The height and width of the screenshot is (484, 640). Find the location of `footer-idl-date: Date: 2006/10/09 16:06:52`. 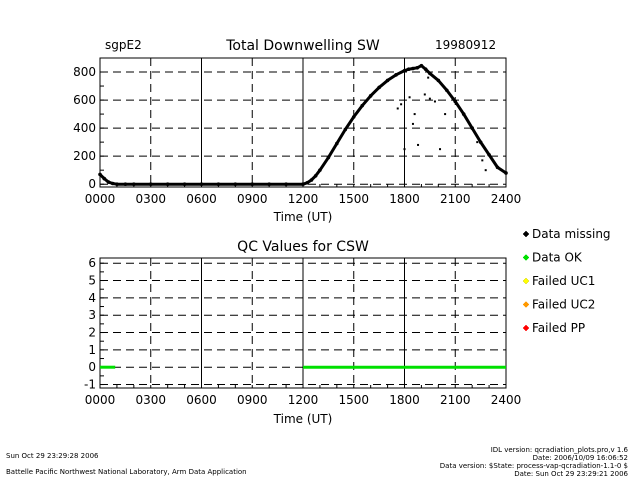

footer-idl-date: Date: 2006/10/09 16:06:52 is located at coordinates (580, 458).